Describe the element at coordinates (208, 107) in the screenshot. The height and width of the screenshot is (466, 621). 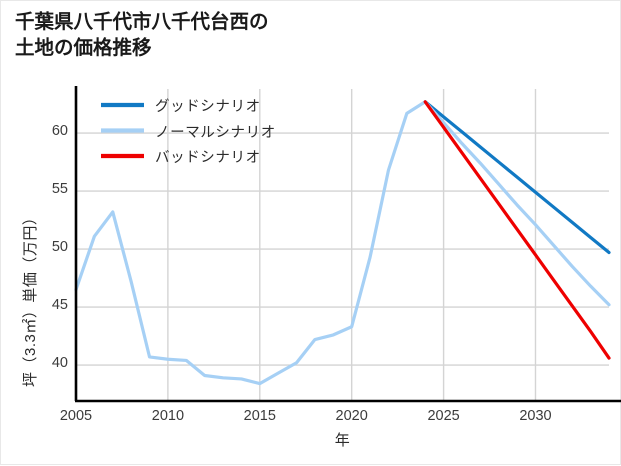
I see `legend-item-good: グッドシナリオ` at that location.